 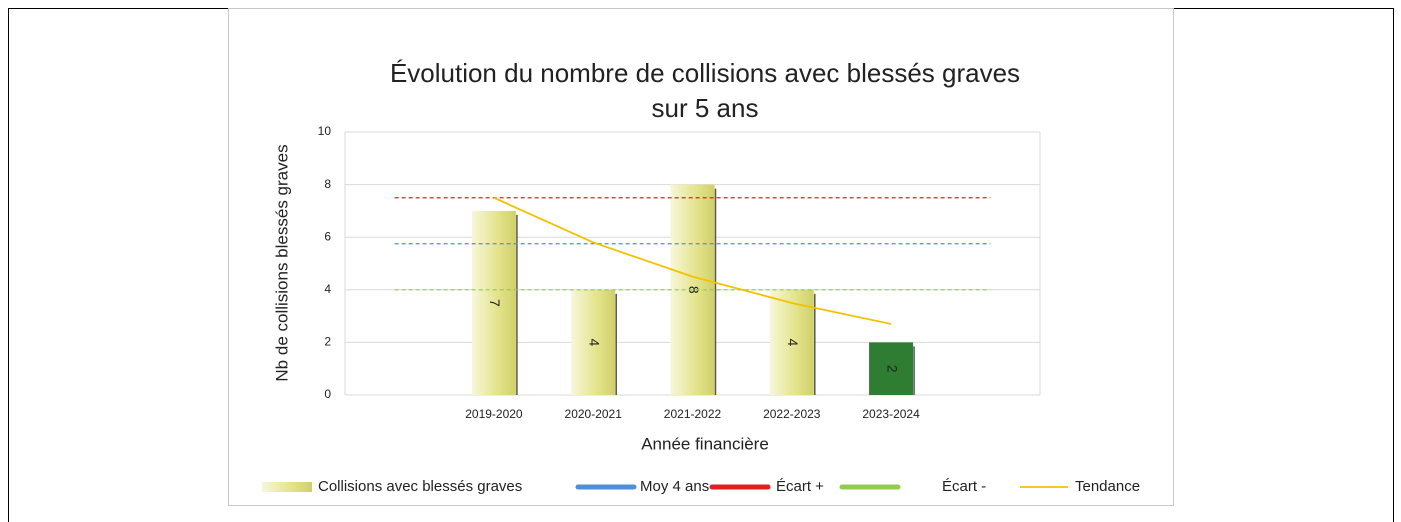 I want to click on data-label: 7, so click(x=495, y=303).